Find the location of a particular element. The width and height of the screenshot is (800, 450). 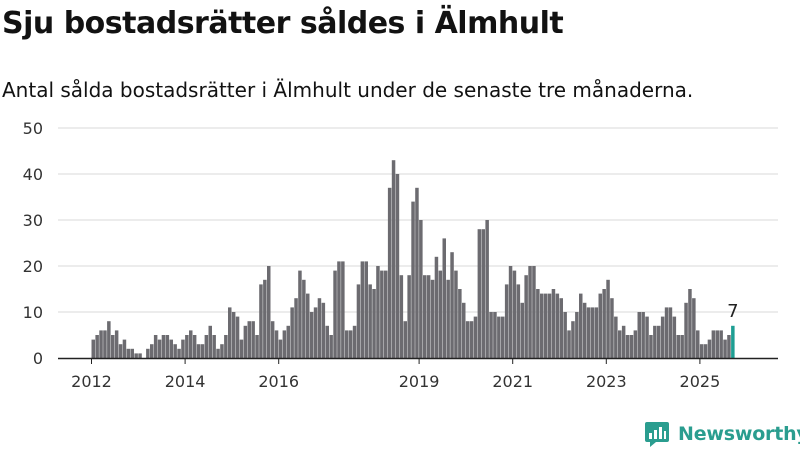

y-axis-ticks: 0 10 20 30 40 50 is located at coordinates (33, 243).